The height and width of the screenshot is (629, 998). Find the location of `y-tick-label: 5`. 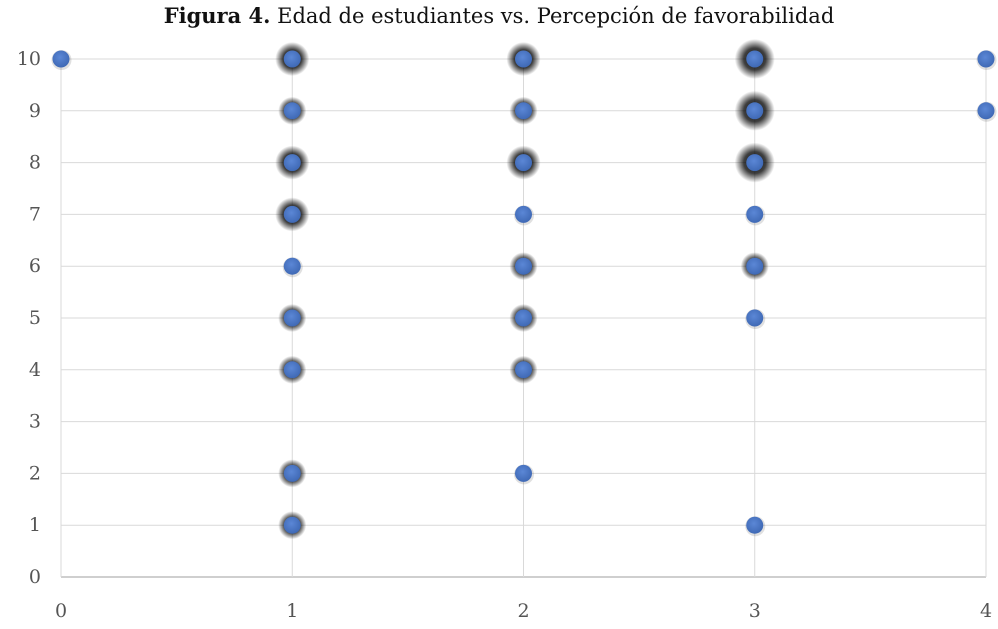

y-tick-label: 5 is located at coordinates (35, 318).